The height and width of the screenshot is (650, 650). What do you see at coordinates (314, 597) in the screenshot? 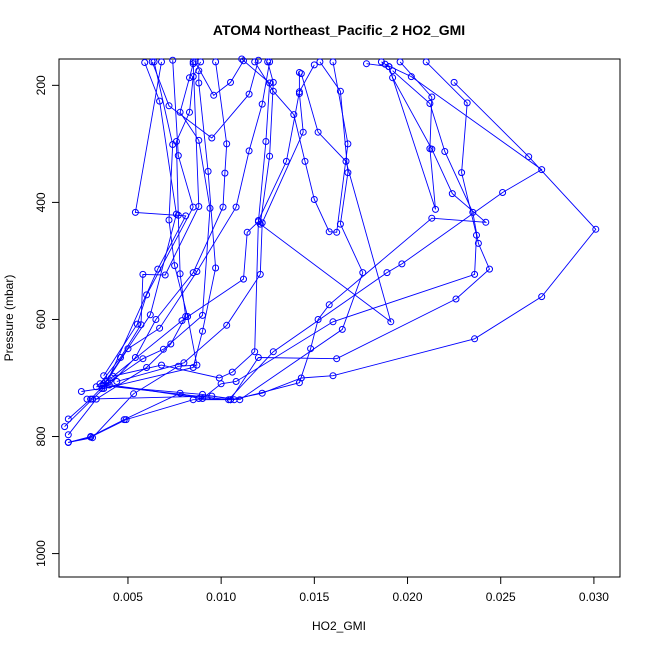
I see `x-tick-label: 0.015` at bounding box center [314, 597].